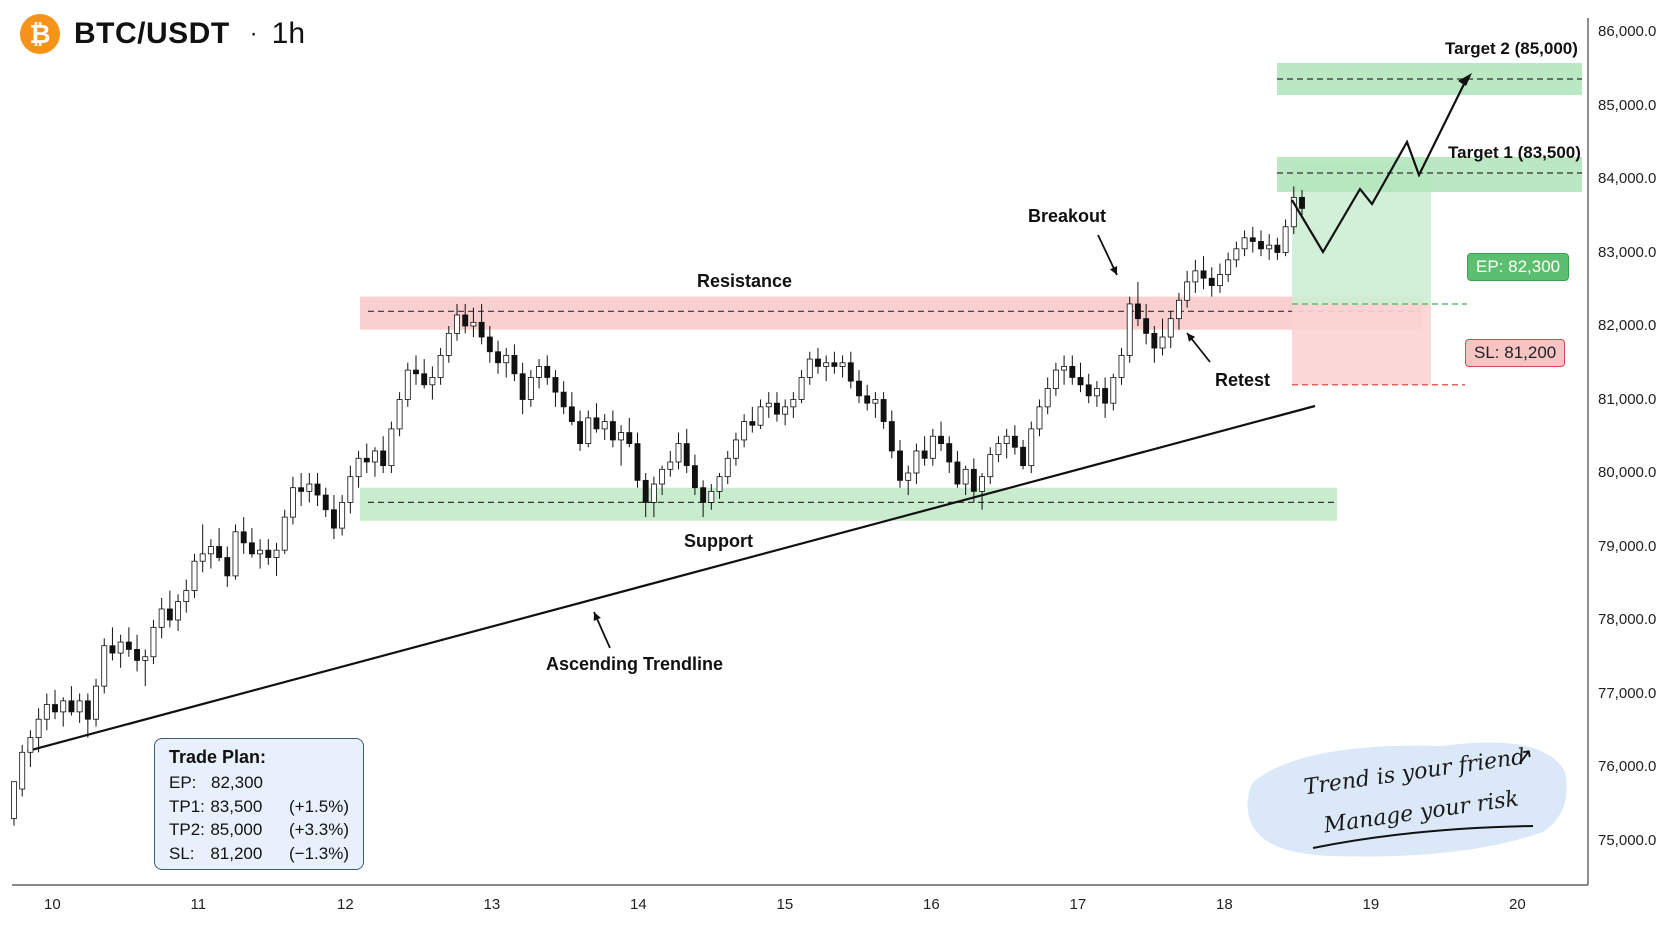 This screenshot has height=941, width=1671. I want to click on plan-key: EP:, so click(183, 782).